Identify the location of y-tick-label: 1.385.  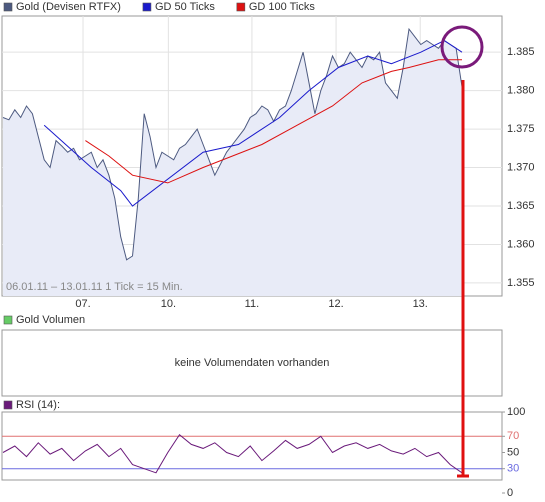
(521, 52).